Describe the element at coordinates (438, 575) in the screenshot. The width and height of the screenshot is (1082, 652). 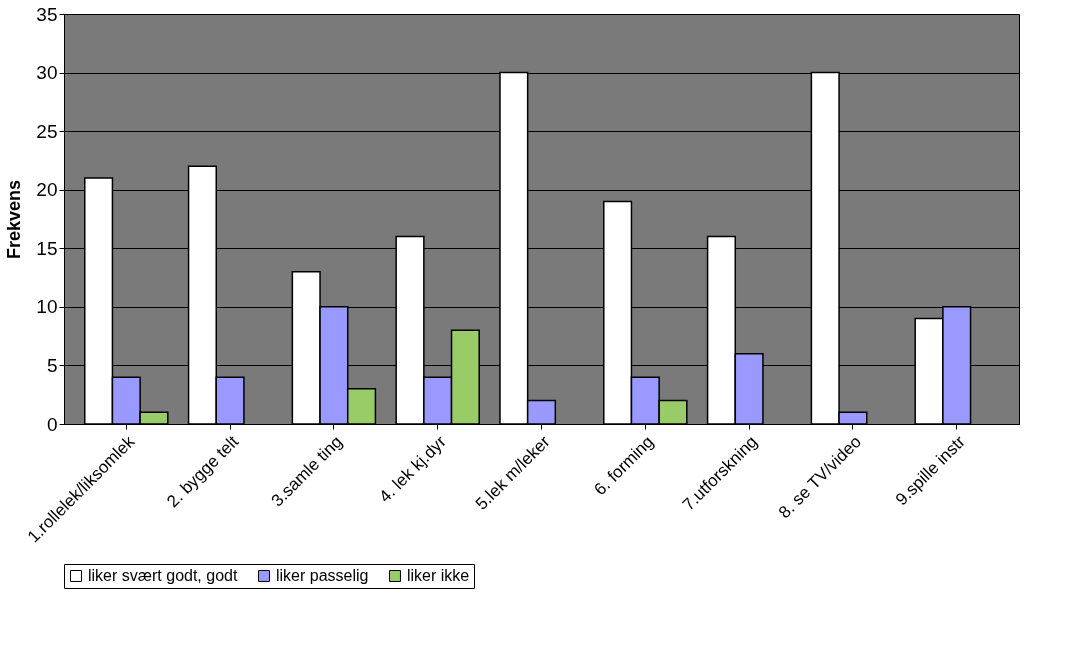
I see `legend-label: liker ikke` at that location.